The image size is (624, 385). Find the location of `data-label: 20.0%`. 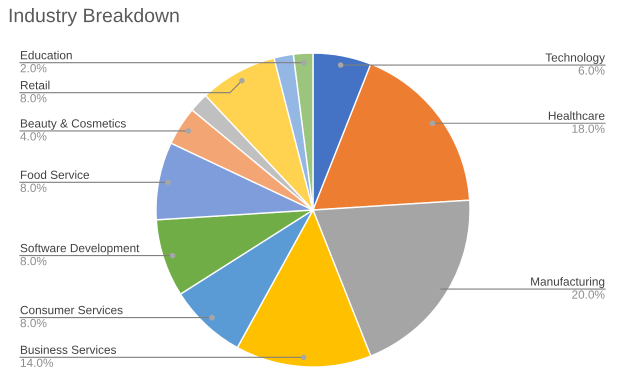

data-label: 20.0% is located at coordinates (588, 294).